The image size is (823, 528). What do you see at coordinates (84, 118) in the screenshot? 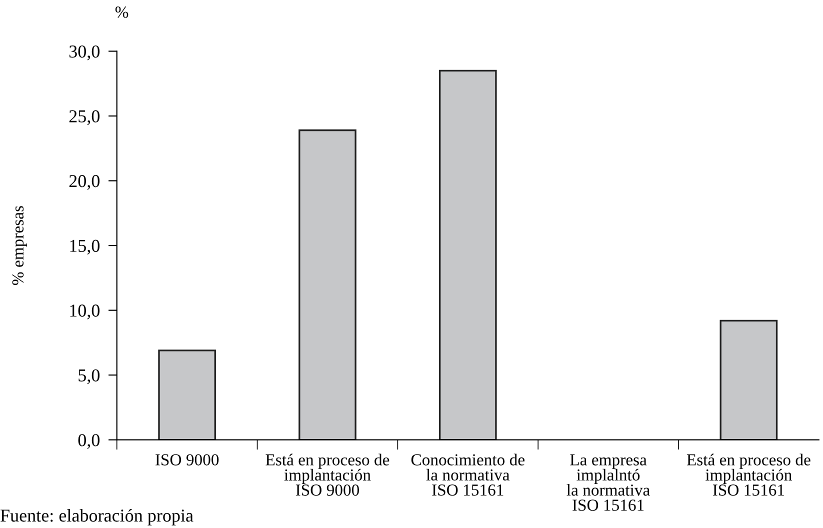
I see `y-tick-label: 25,0` at bounding box center [84, 118].